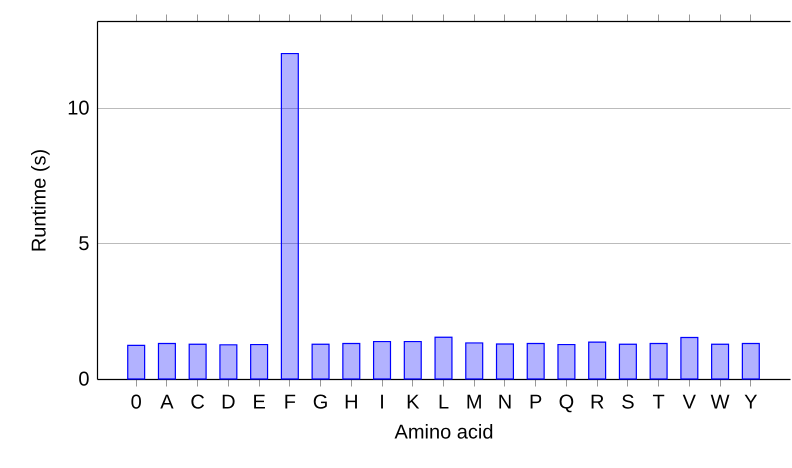  What do you see at coordinates (290, 403) in the screenshot?
I see `x-tick-label: F` at bounding box center [290, 403].